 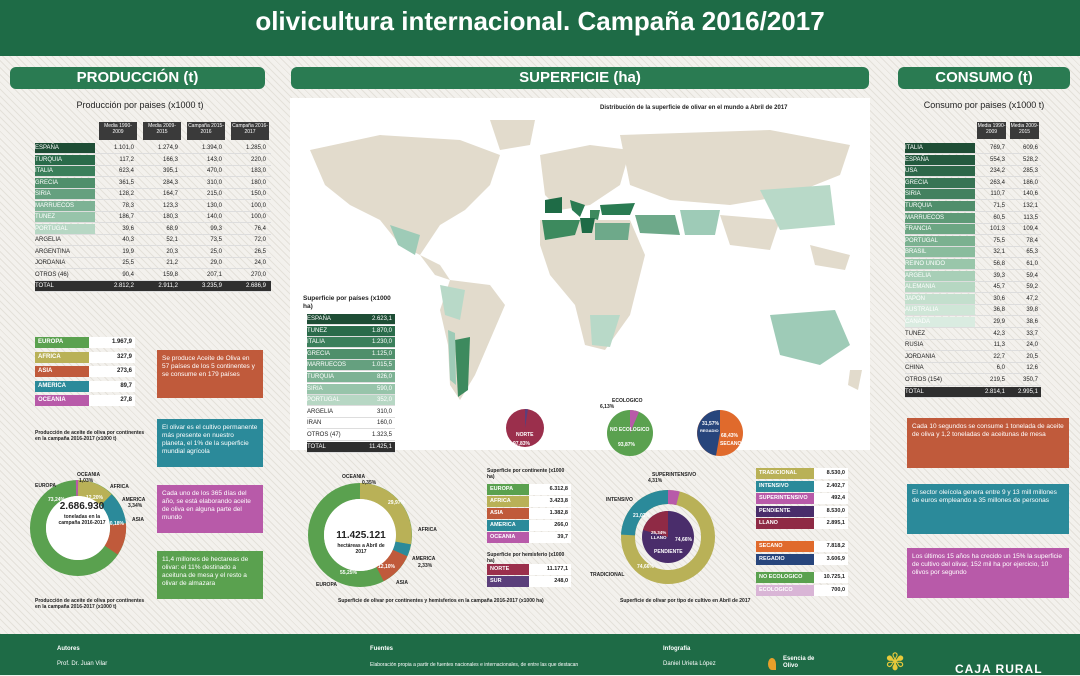 What do you see at coordinates (117, 194) in the screenshot?
I see `row-value: 128,2` at bounding box center [117, 194].